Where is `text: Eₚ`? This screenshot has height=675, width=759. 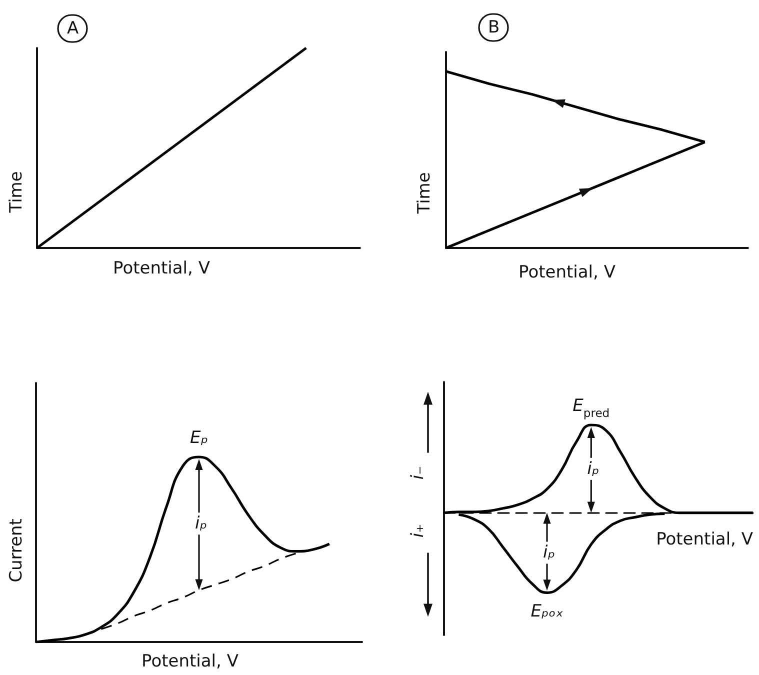 text: Eₚ is located at coordinates (199, 438).